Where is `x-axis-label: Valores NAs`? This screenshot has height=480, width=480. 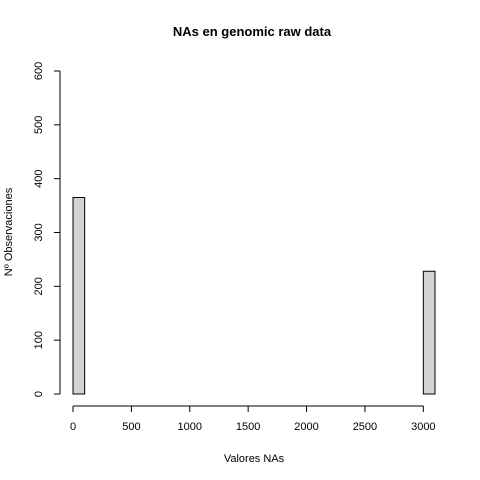 x-axis-label: Valores NAs is located at coordinates (254, 459).